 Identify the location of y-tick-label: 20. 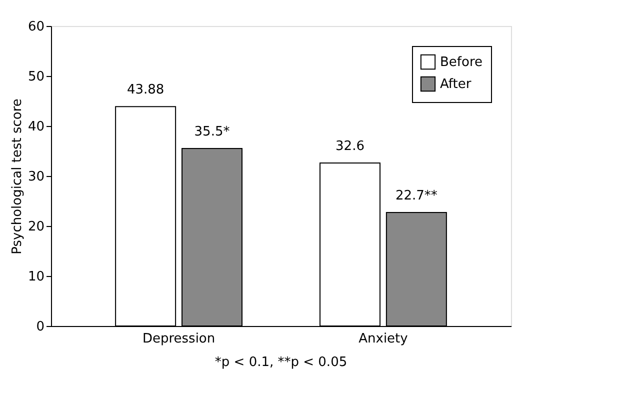
(36, 227).